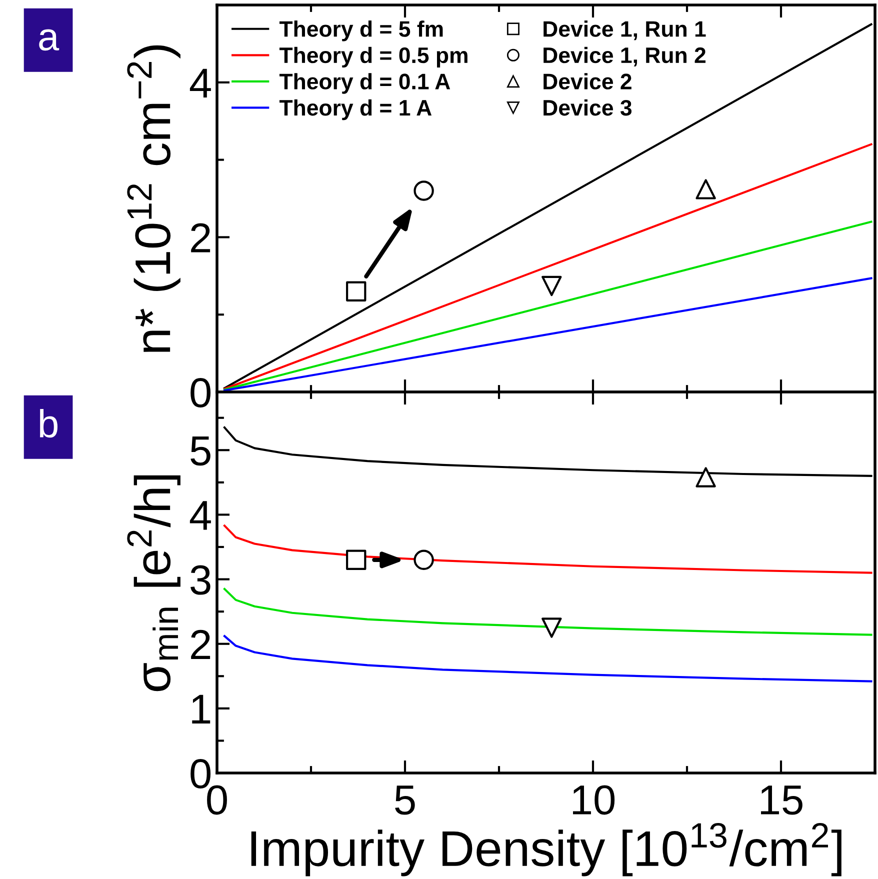  What do you see at coordinates (201, 709) in the screenshot?
I see `y-tick-label: 1` at bounding box center [201, 709].